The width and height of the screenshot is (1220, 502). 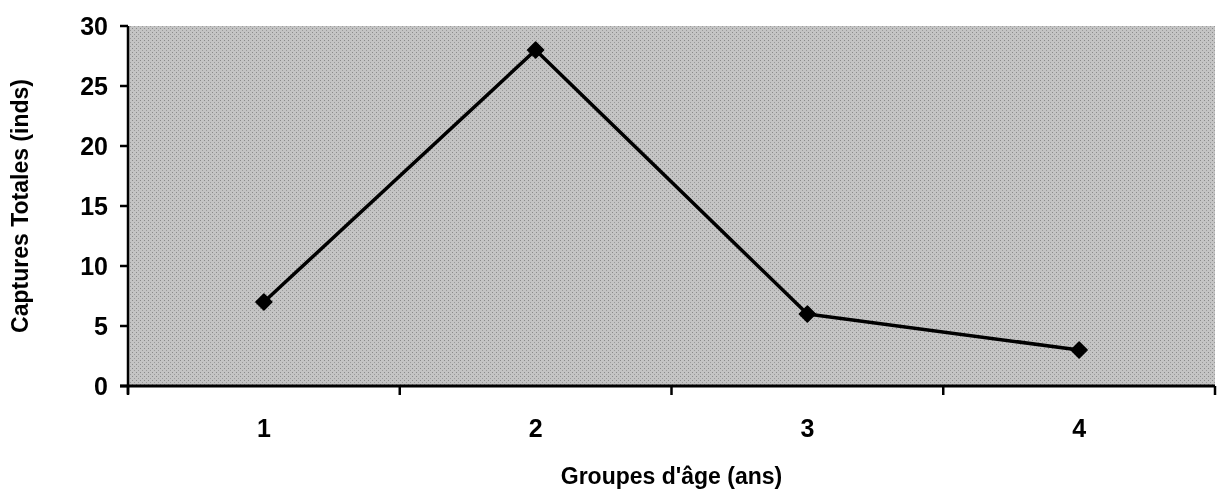 I want to click on x-tick-label: 2, so click(x=535, y=428).